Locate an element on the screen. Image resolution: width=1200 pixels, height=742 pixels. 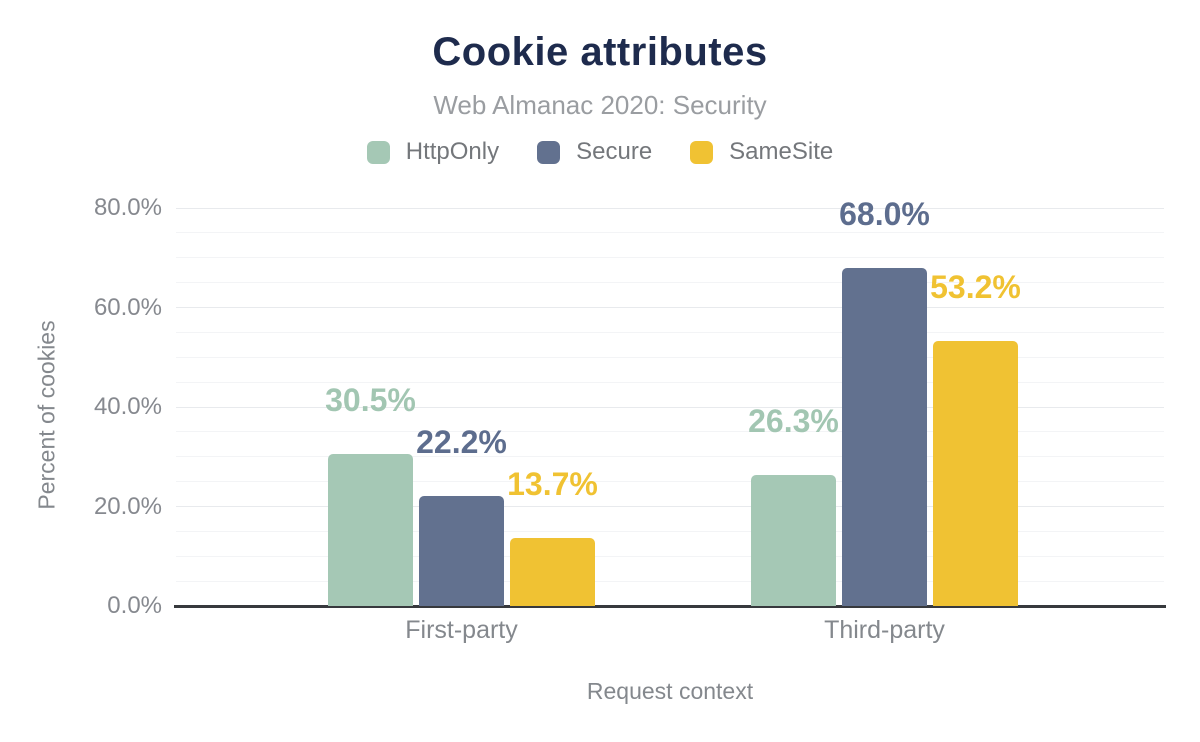
y-tick-40.0%: 40.0% is located at coordinates (127, 406).